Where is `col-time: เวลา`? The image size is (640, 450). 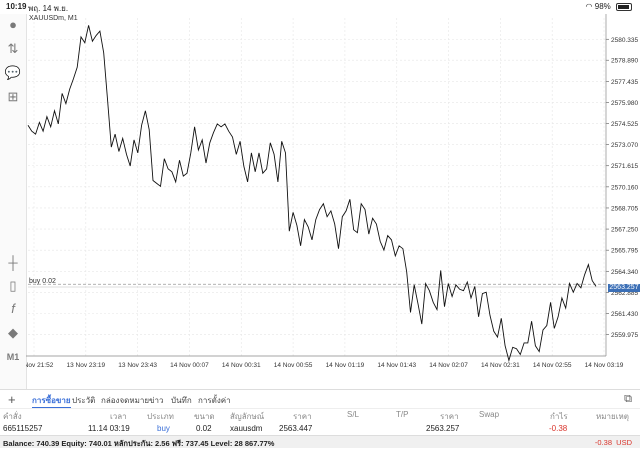
col-time: เวลา is located at coordinates (118, 416).